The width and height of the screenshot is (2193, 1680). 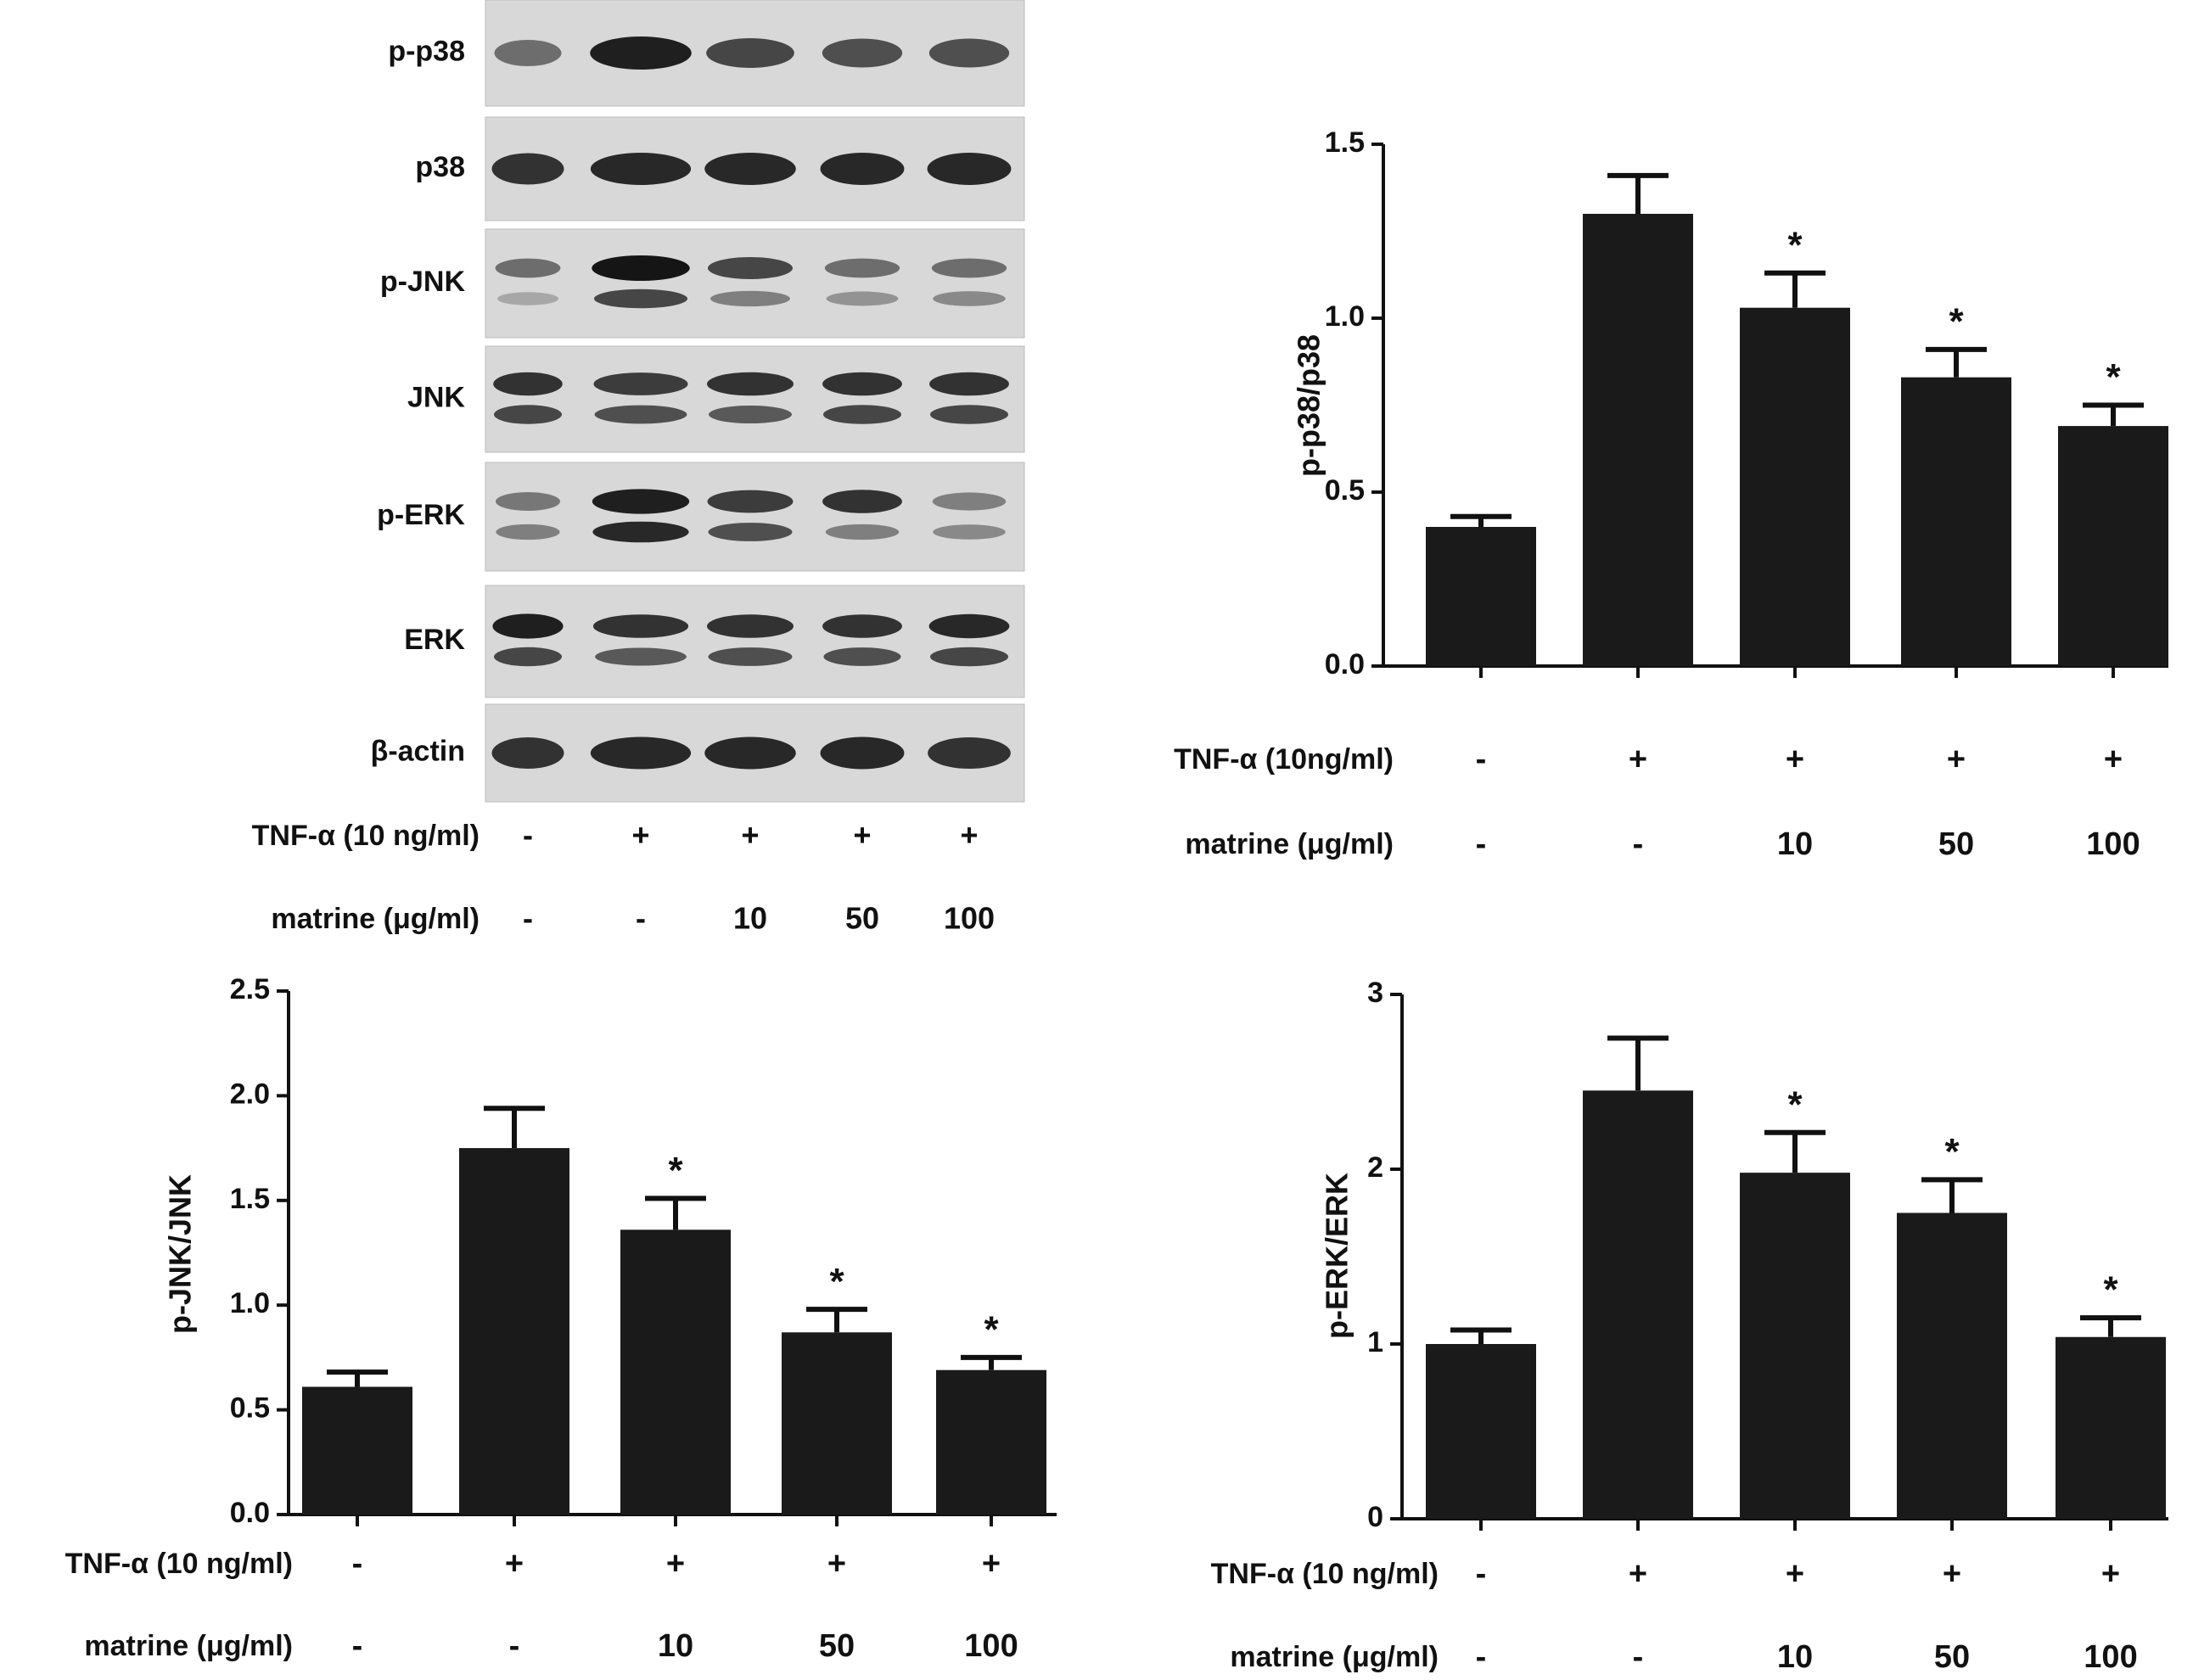 I want to click on condition-value: 10, so click(x=1795, y=844).